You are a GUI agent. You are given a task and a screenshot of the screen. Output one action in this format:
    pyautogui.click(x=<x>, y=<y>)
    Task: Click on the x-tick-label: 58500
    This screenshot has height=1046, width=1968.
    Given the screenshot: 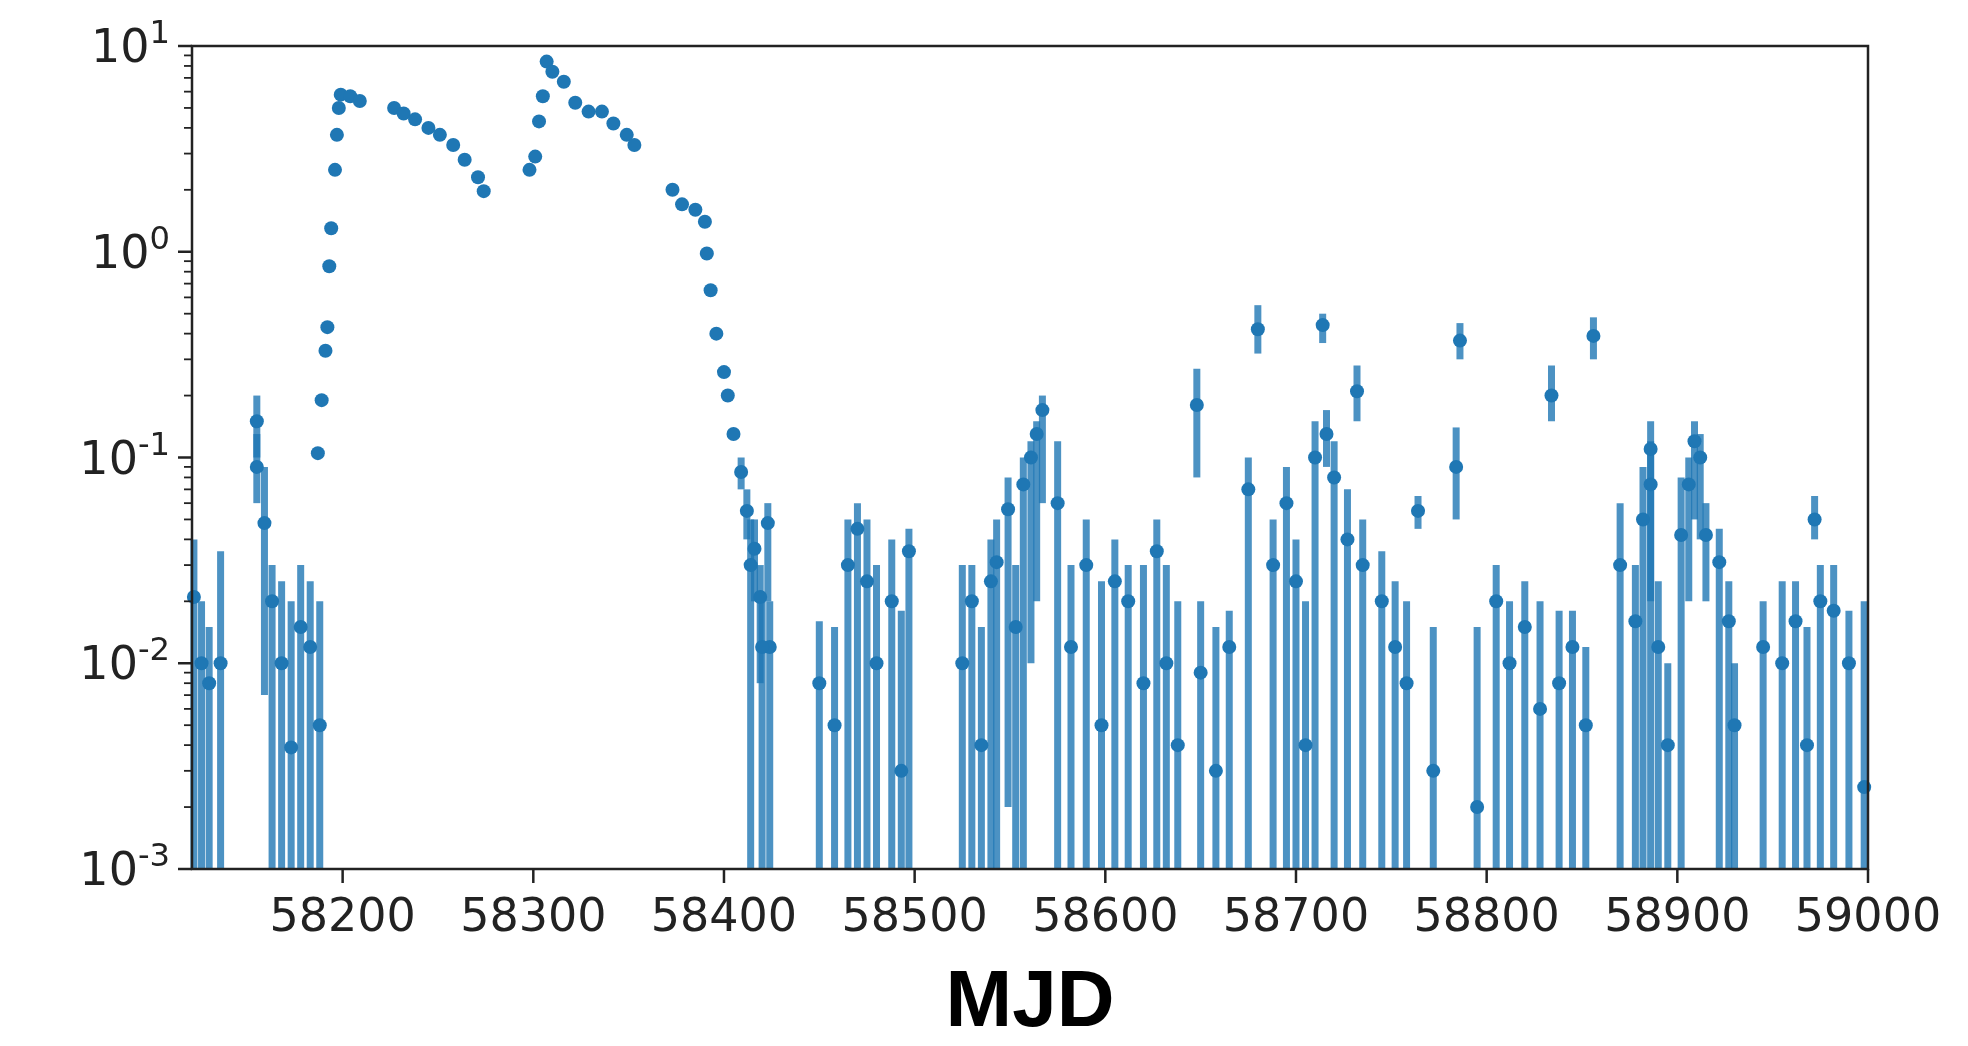 What is the action you would take?
    pyautogui.click(x=914, y=915)
    